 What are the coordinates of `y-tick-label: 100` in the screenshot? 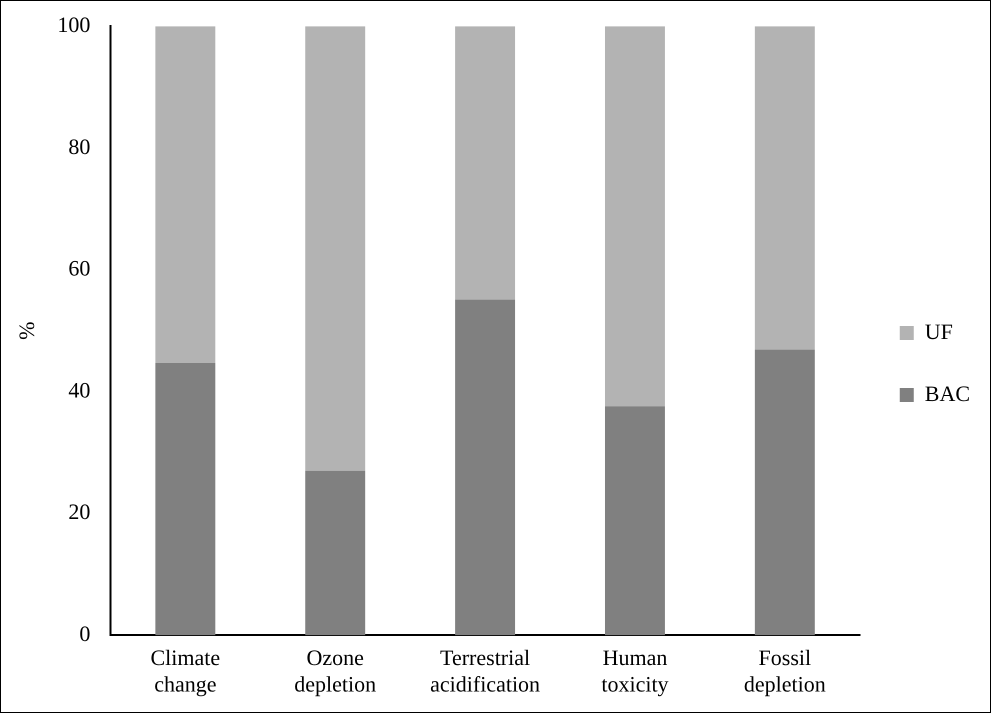 It's located at (73, 24).